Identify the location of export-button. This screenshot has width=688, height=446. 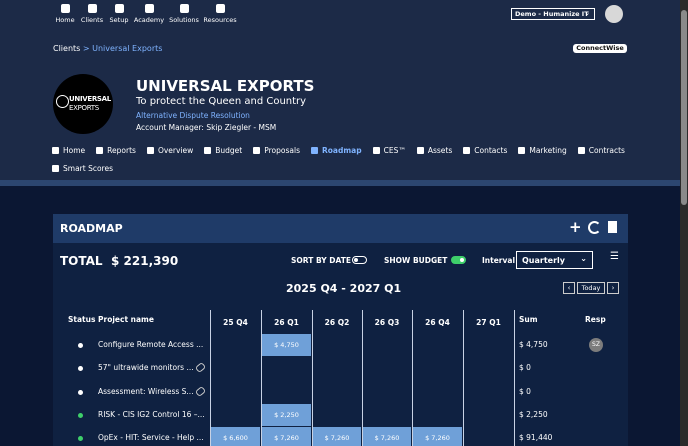
(612, 227).